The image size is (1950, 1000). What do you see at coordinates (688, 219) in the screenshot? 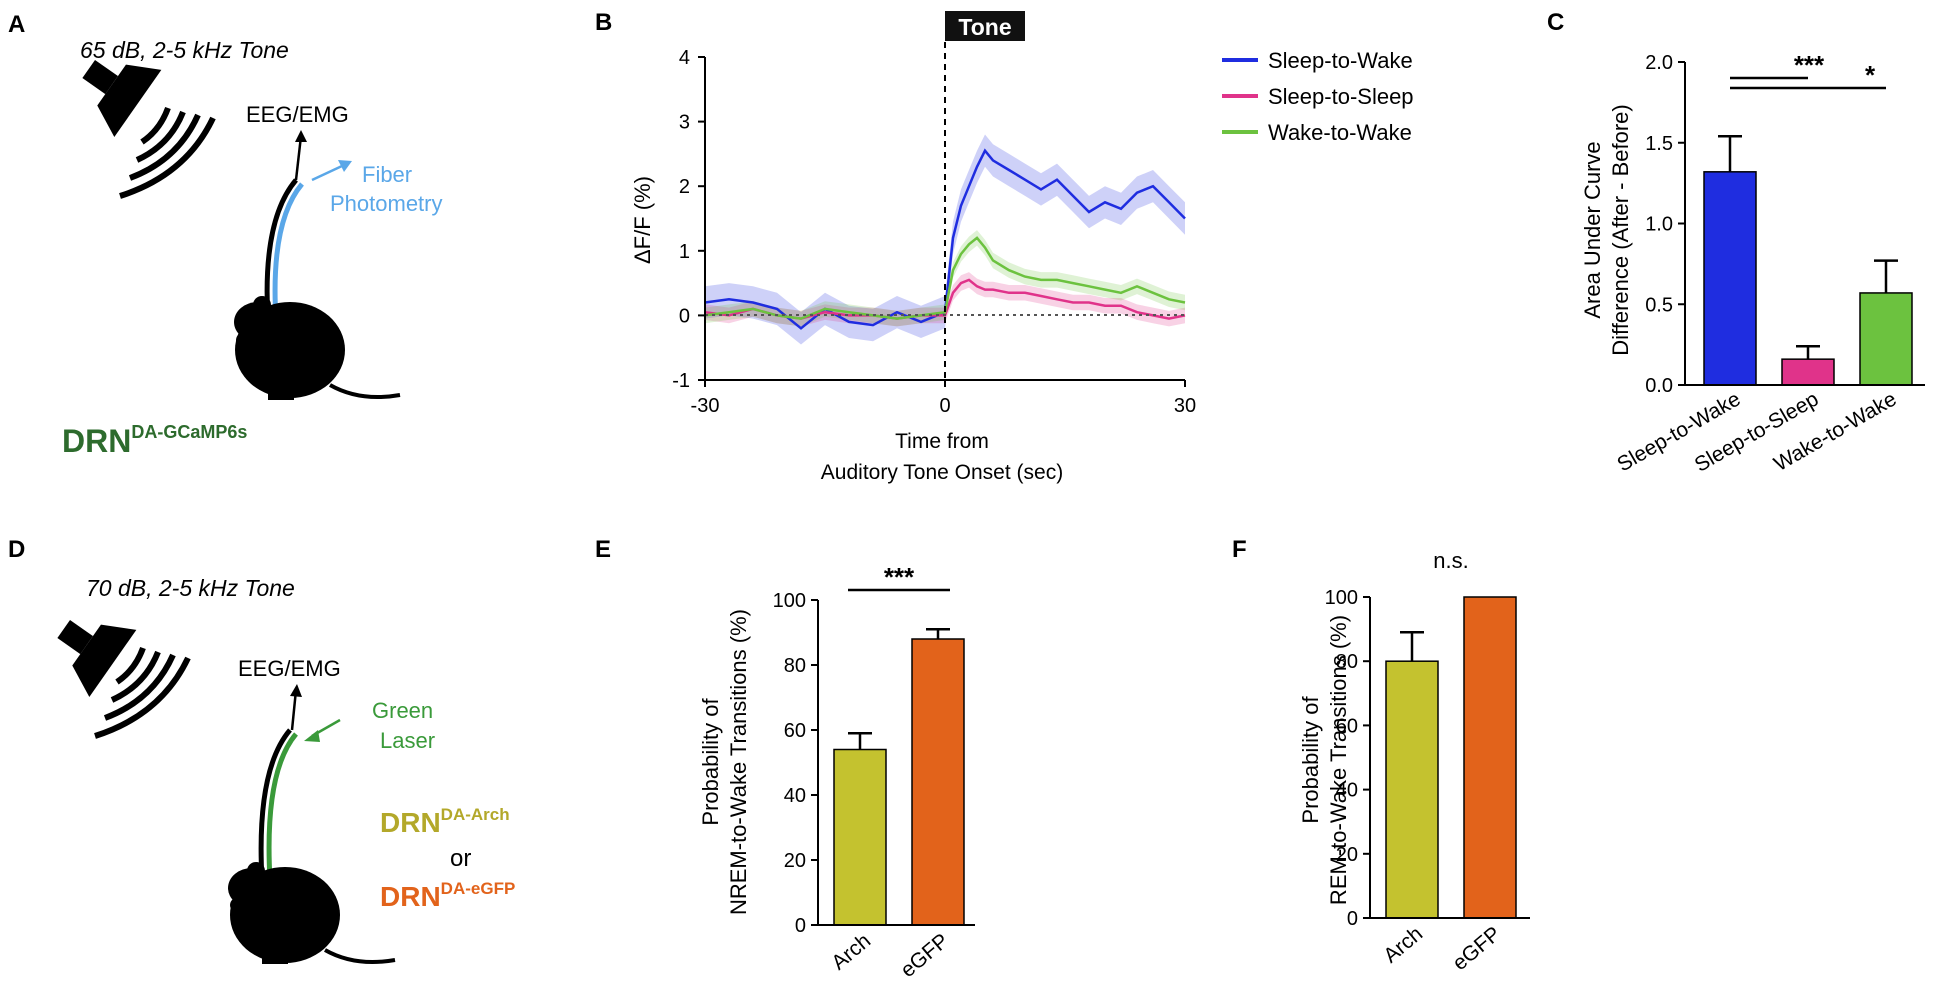
I see `chart-b-y-ticks: -1 0 1 2 3 4` at bounding box center [688, 219].